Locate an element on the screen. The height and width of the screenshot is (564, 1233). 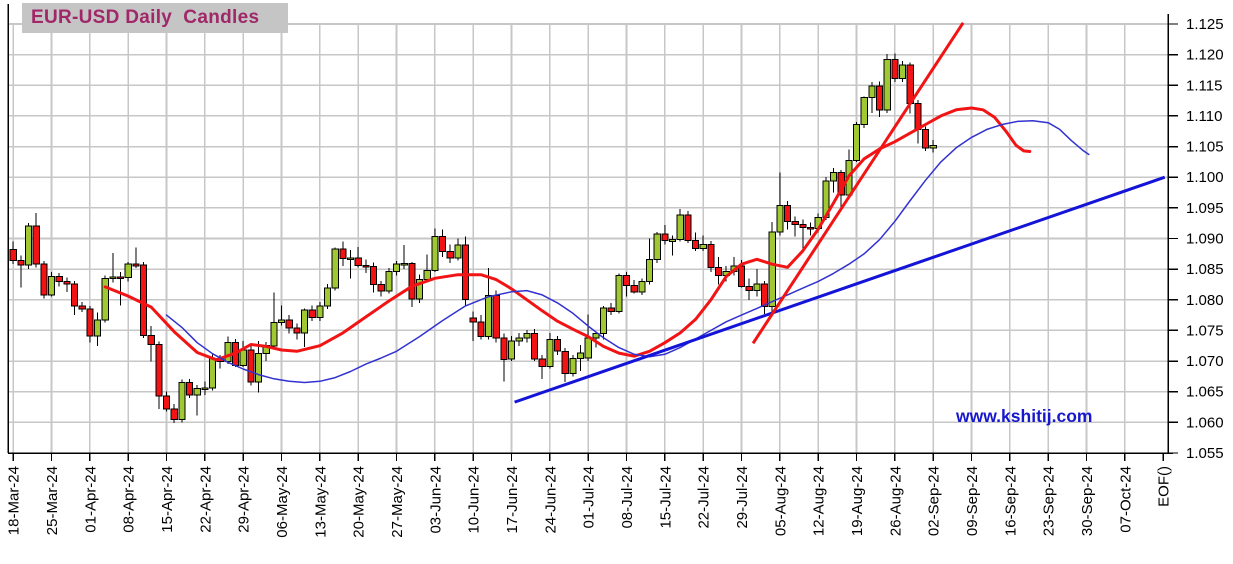
x-axis-tick-label: 29-Jul-24 is located at coordinates (742, 497).